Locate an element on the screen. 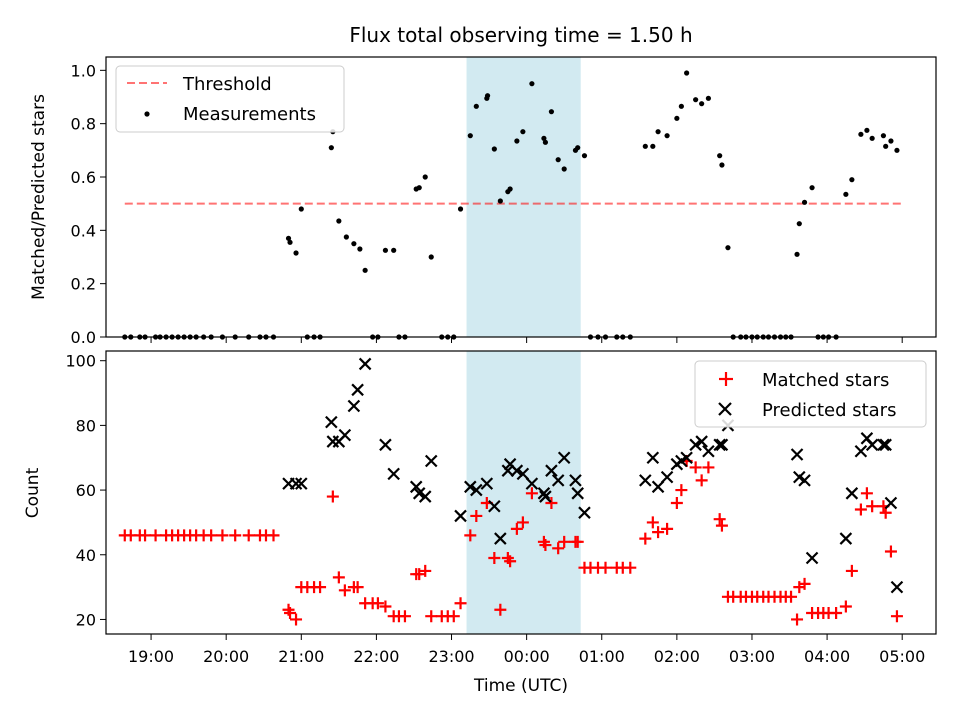  legend-predicted-label: Predicted stars is located at coordinates (829, 410).